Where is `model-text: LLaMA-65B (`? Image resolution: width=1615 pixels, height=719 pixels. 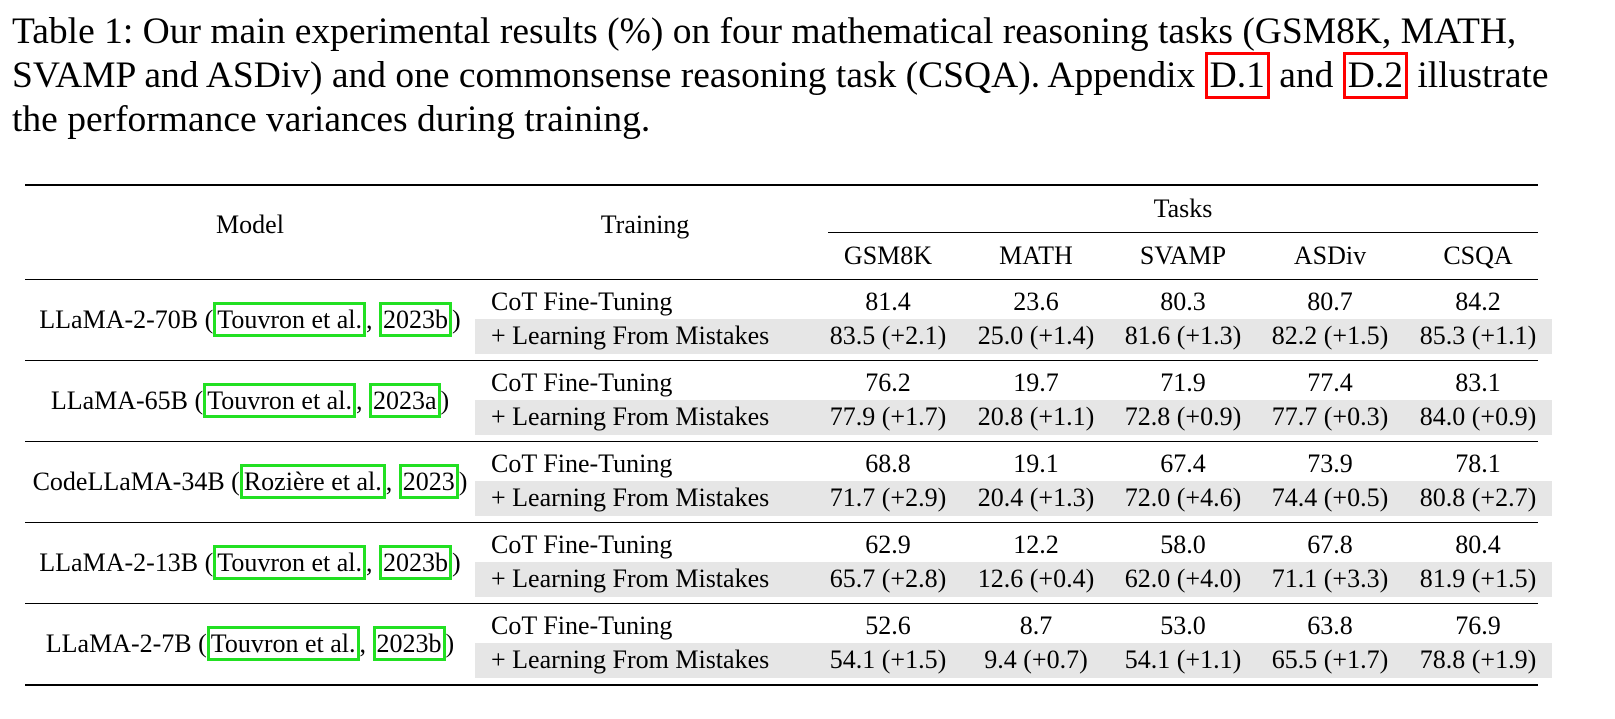
model-text: LLaMA-65B ( is located at coordinates (127, 400).